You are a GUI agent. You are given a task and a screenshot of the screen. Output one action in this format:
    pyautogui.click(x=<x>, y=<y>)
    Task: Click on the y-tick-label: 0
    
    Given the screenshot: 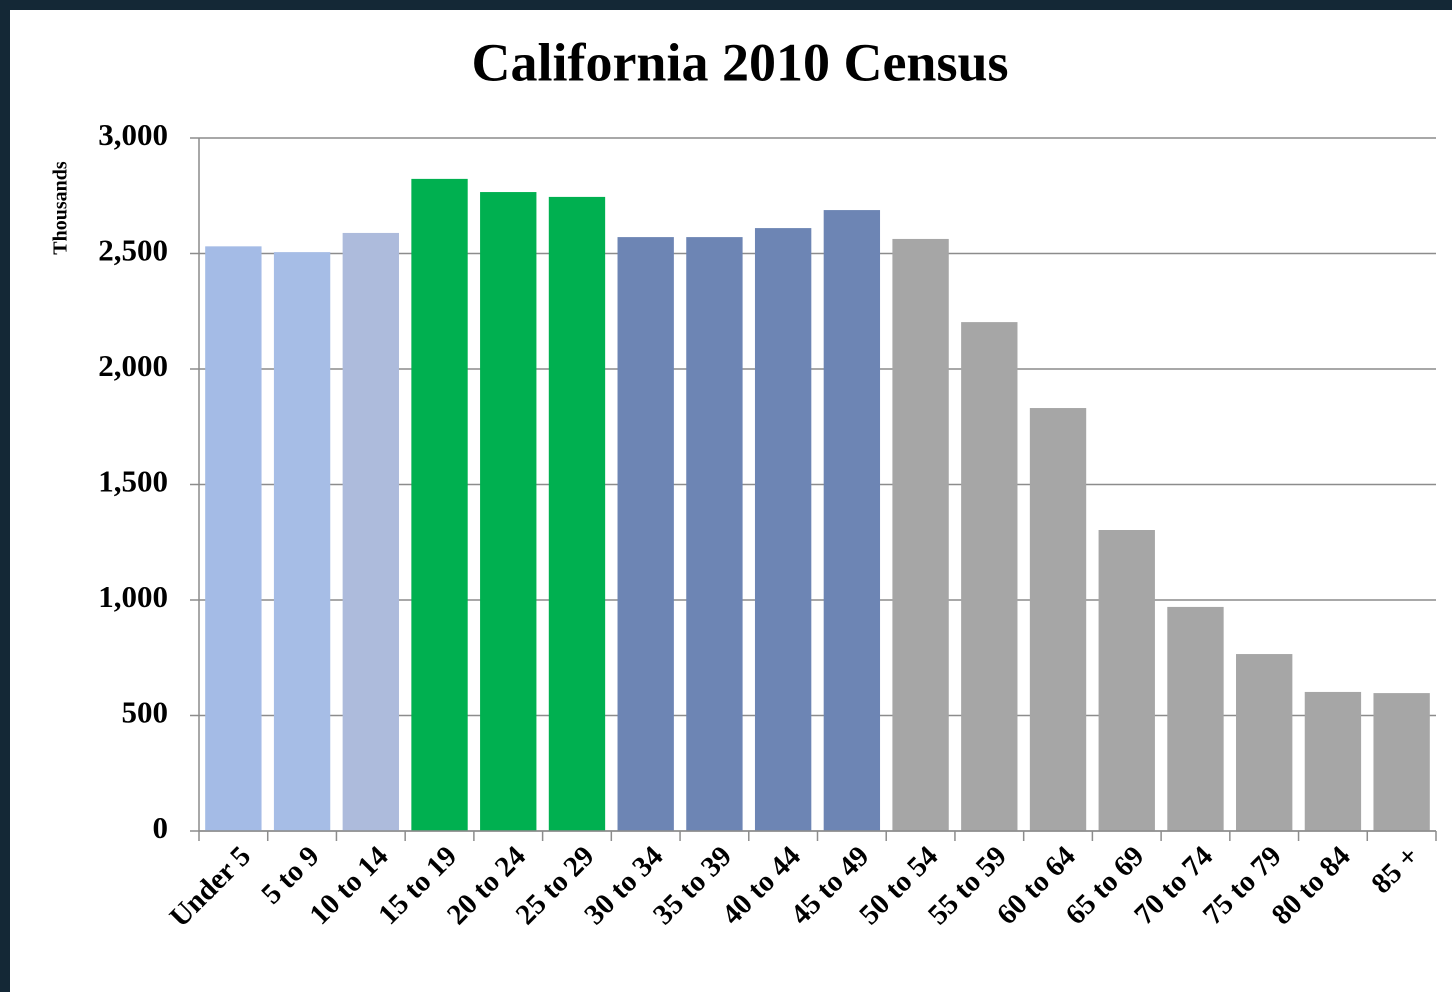 What is the action you would take?
    pyautogui.click(x=161, y=827)
    